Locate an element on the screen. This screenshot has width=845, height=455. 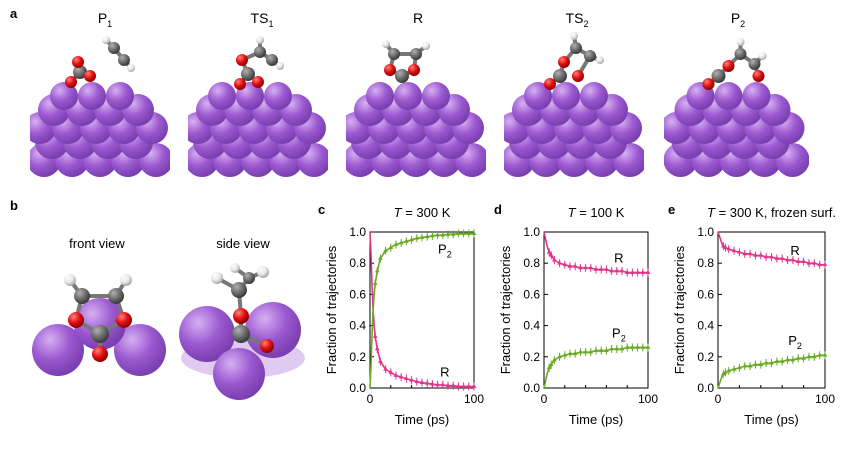
side-view-image is located at coordinates (242, 331).